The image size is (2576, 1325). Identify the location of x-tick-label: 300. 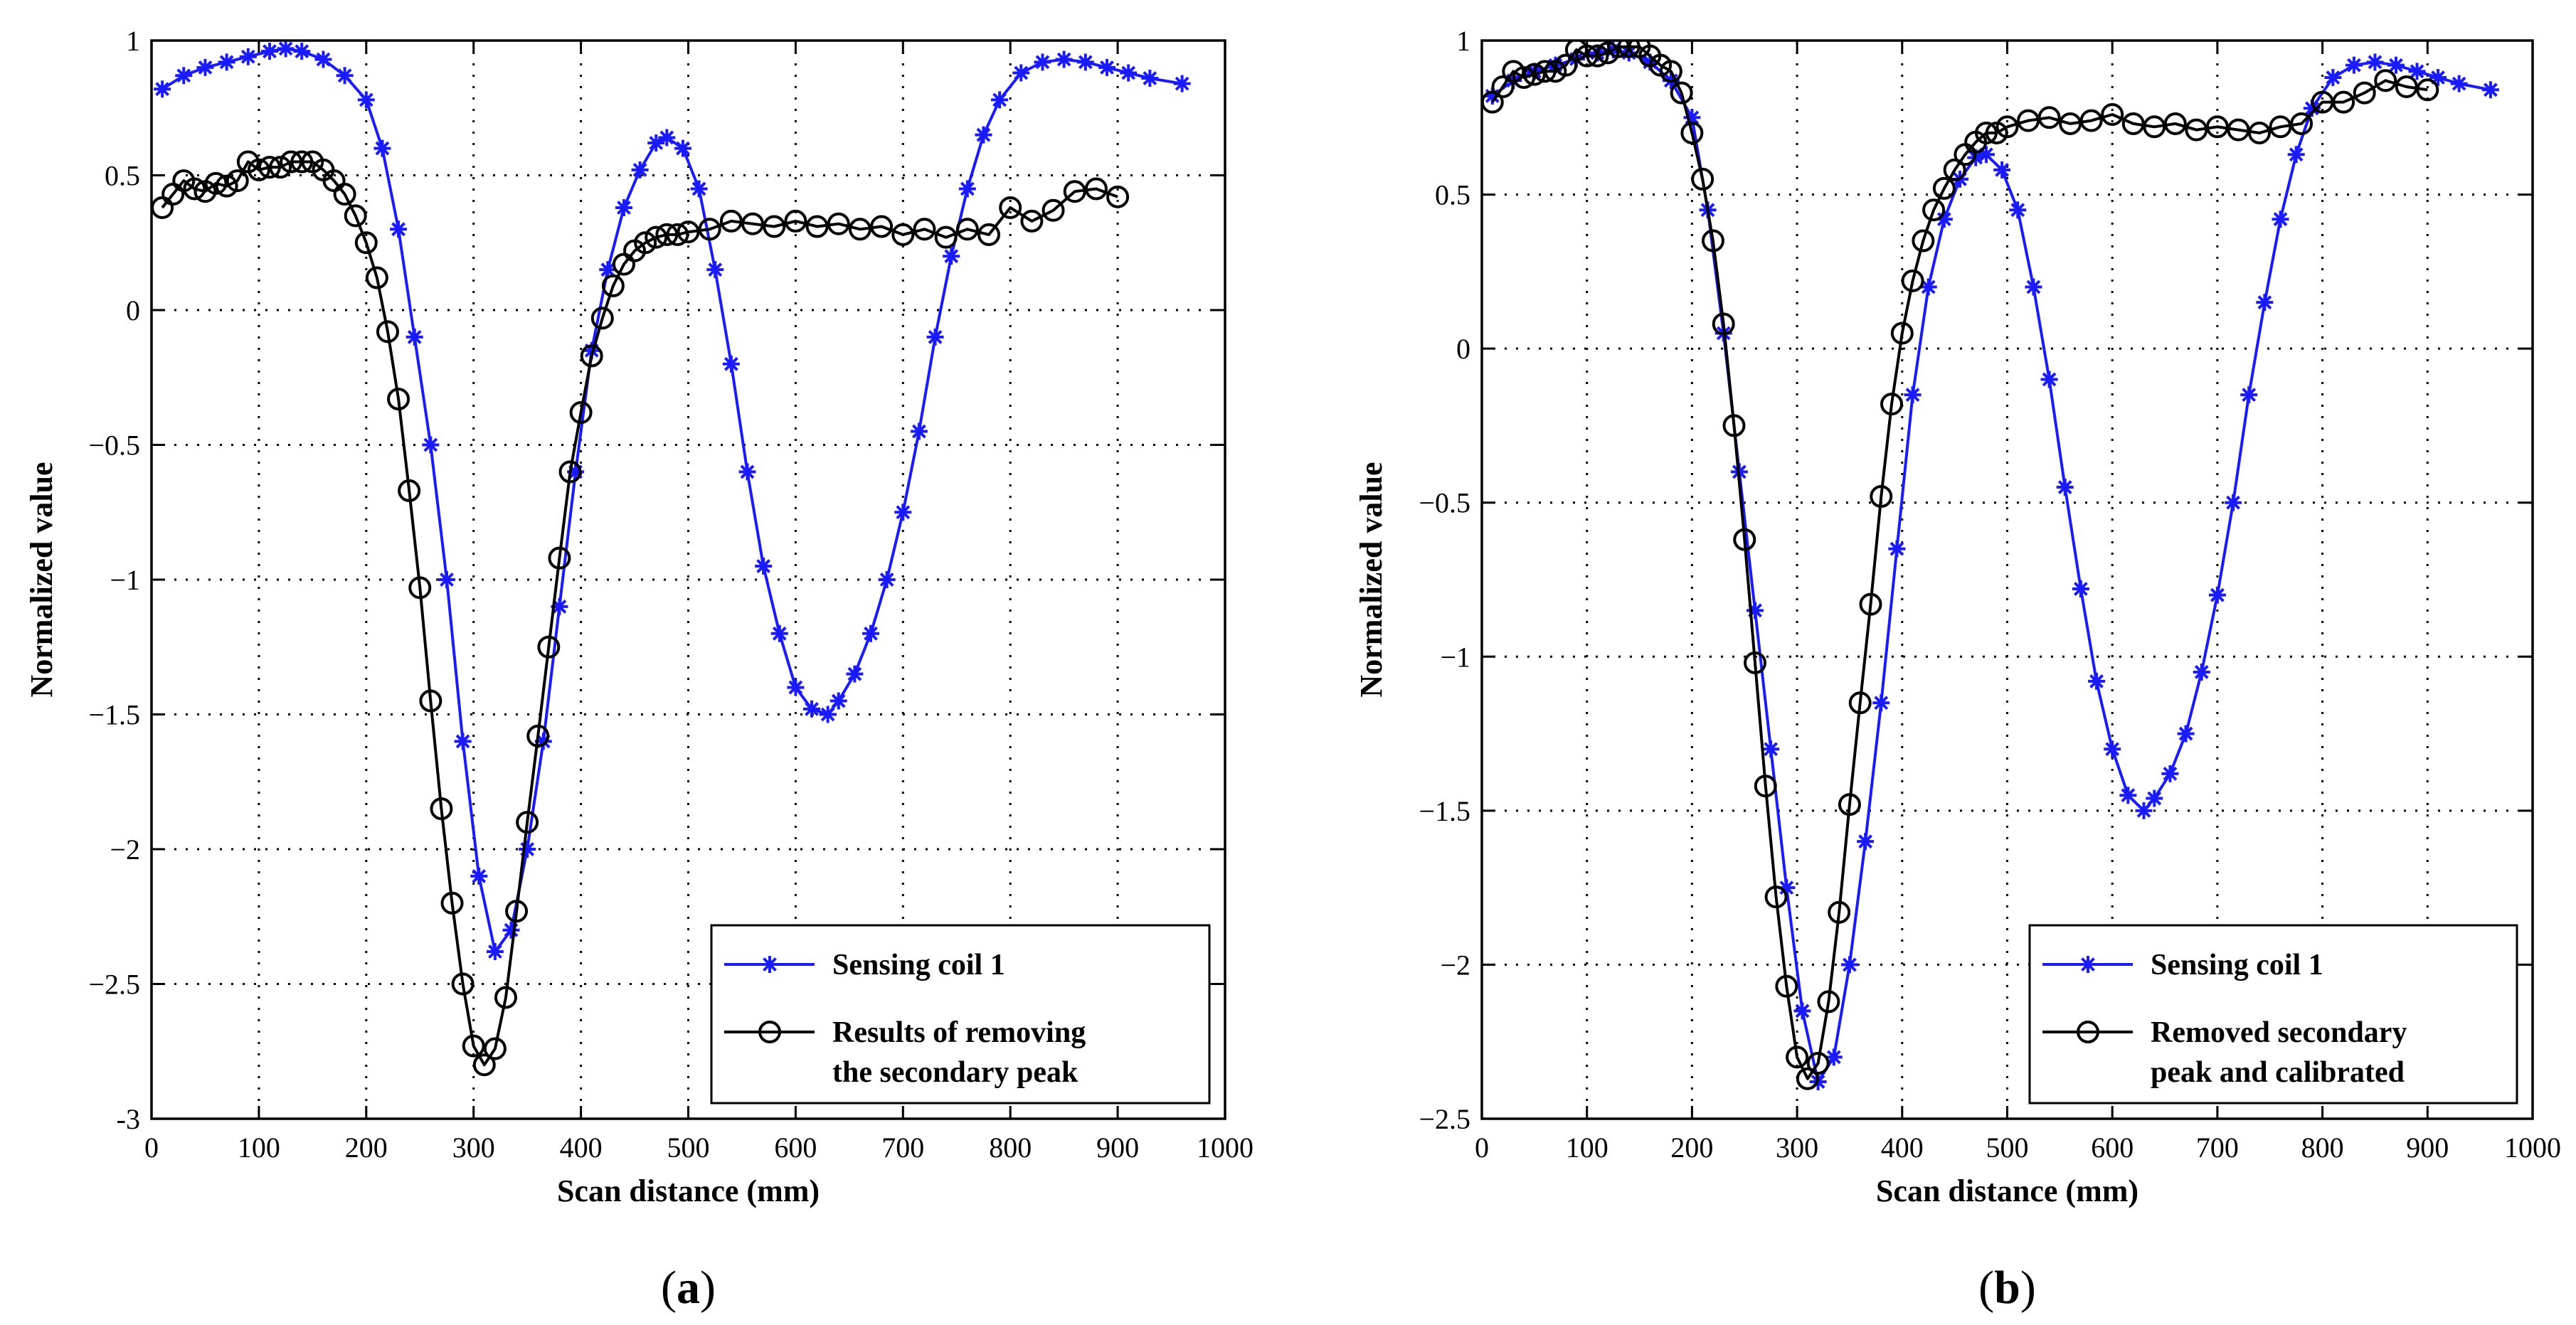
(1797, 1148).